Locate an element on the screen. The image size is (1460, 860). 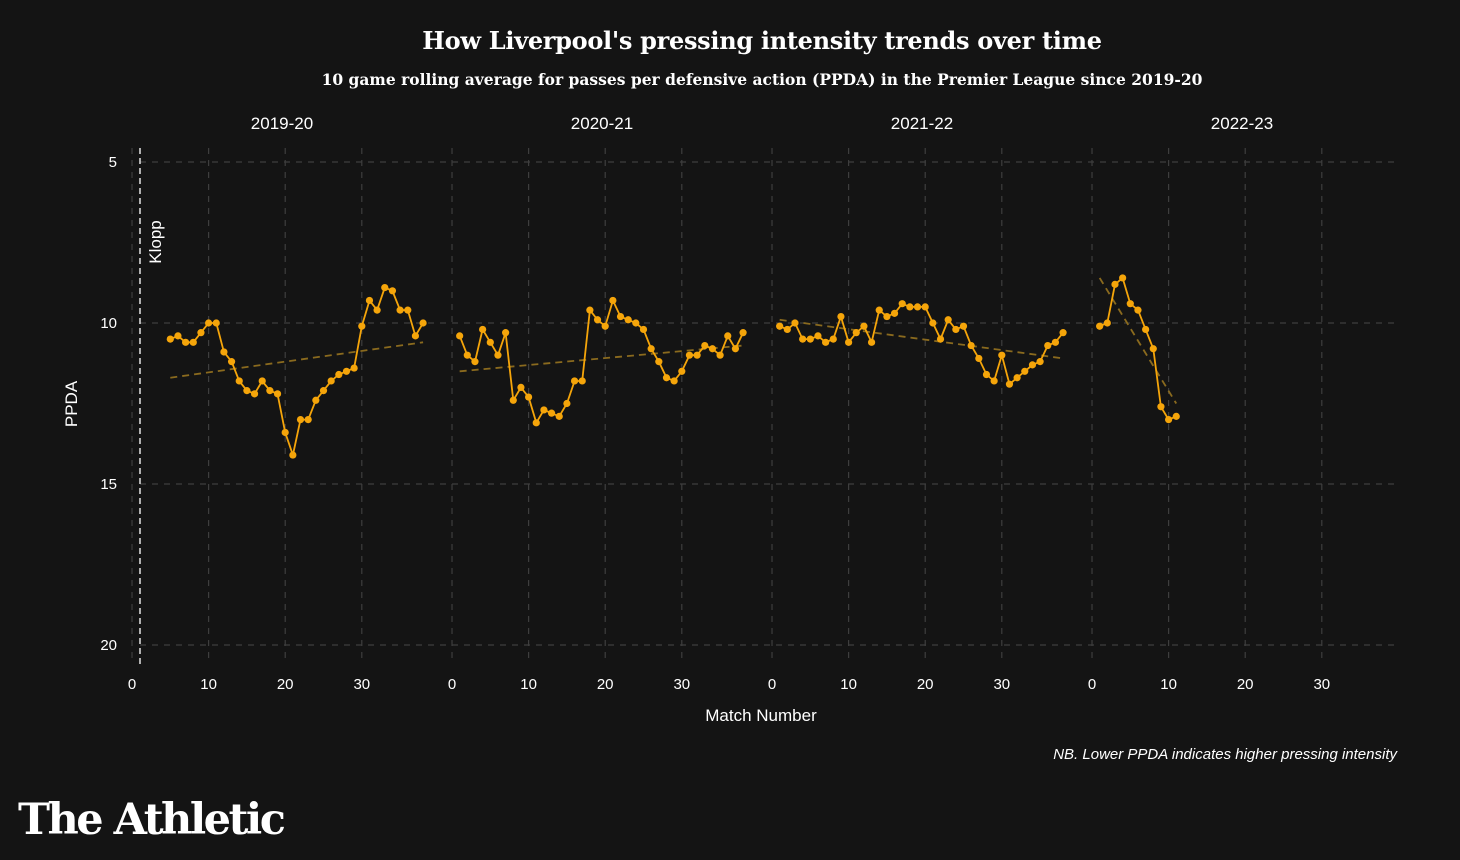
the-athletic-logo: The Athletic is located at coordinates (152, 820).